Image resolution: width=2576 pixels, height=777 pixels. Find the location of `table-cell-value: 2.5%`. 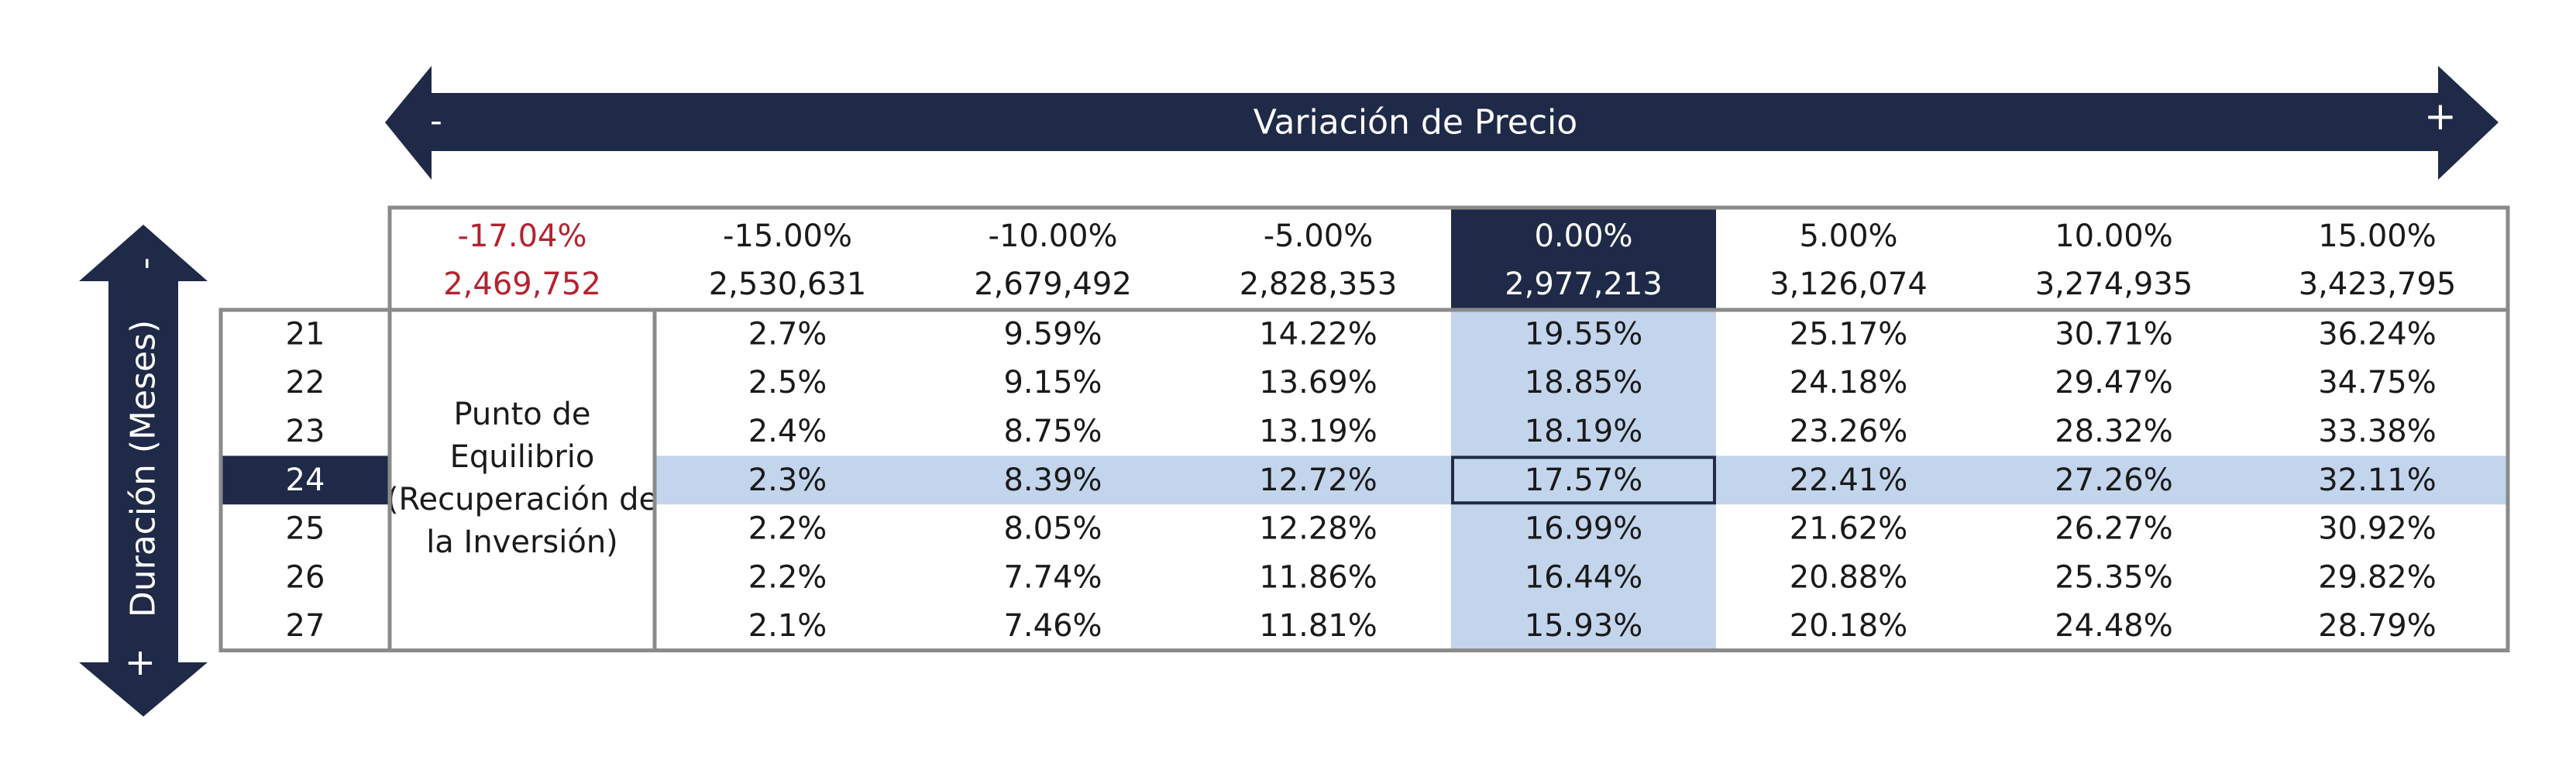

table-cell-value: 2.5% is located at coordinates (787, 383).